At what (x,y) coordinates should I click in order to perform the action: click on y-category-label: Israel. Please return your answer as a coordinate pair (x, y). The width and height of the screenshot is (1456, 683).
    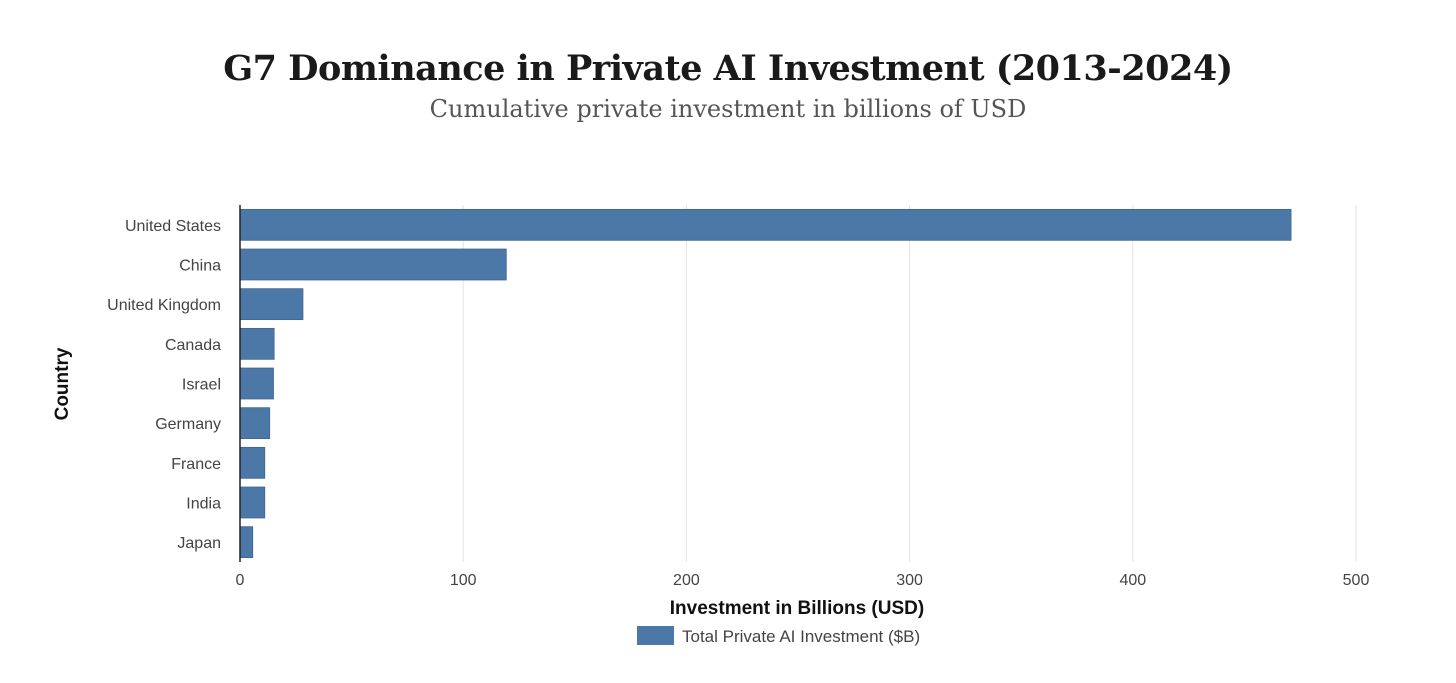
    Looking at the image, I should click on (201, 385).